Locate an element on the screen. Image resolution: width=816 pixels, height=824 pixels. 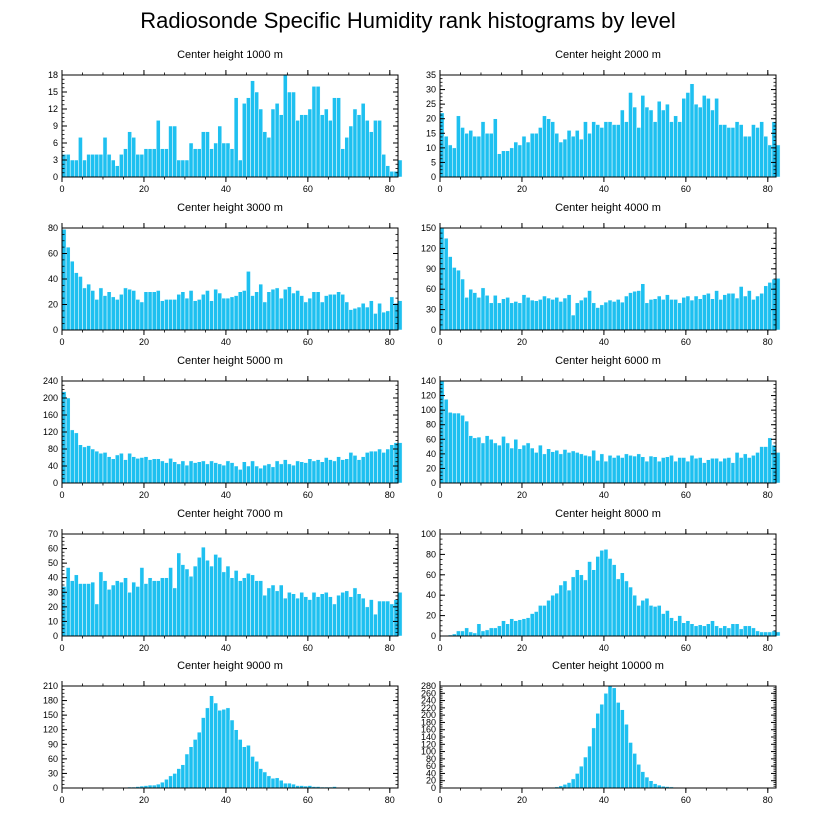
x-tick-label: 60 is located at coordinates (308, 189).